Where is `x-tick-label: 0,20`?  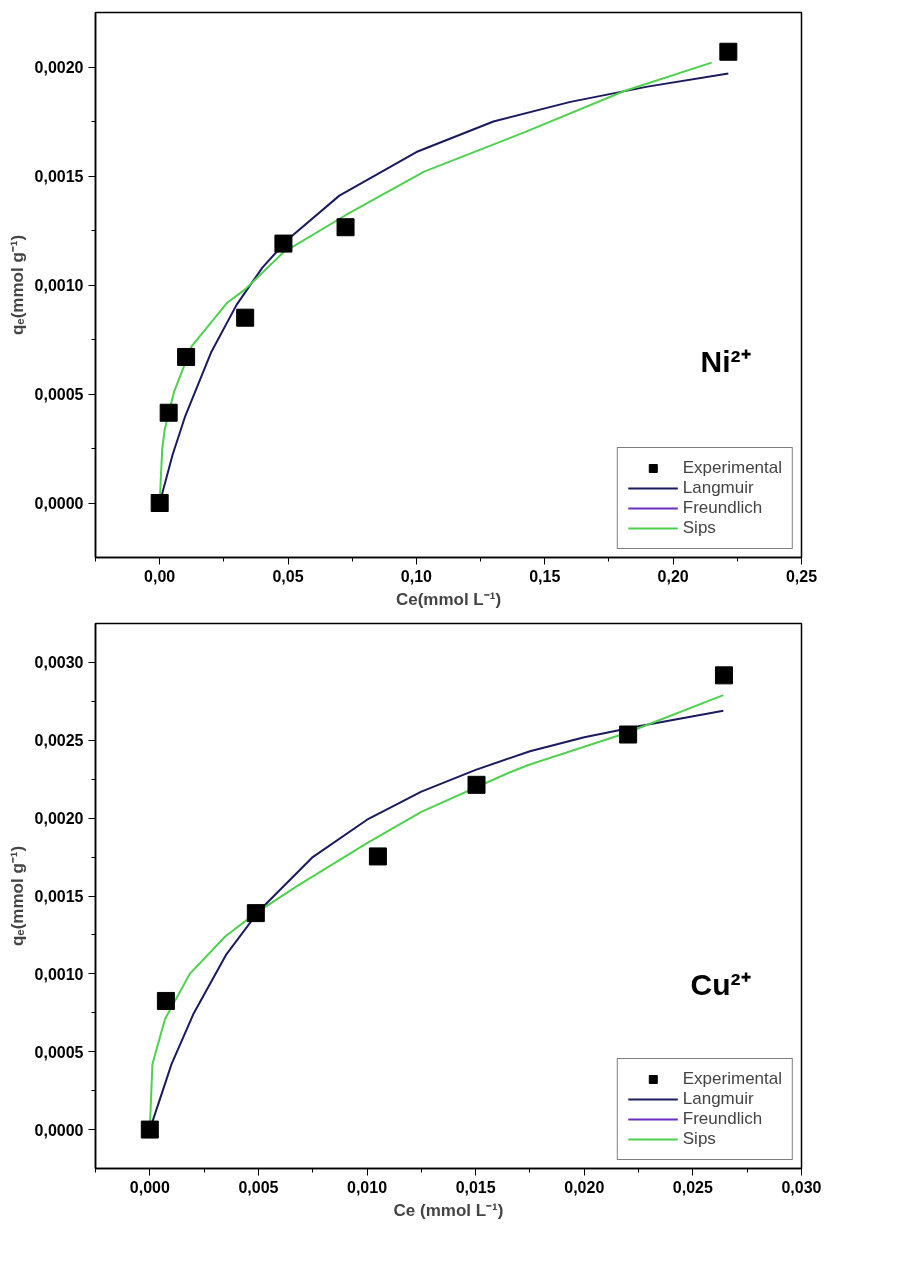 x-tick-label: 0,20 is located at coordinates (673, 576).